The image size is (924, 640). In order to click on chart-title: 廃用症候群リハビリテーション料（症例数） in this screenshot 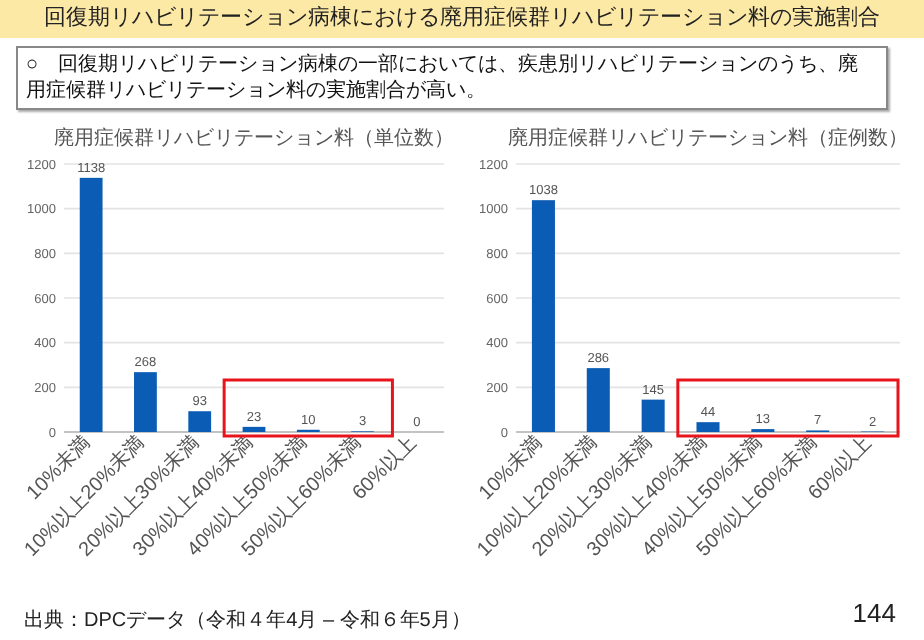, I will do `click(708, 138)`.